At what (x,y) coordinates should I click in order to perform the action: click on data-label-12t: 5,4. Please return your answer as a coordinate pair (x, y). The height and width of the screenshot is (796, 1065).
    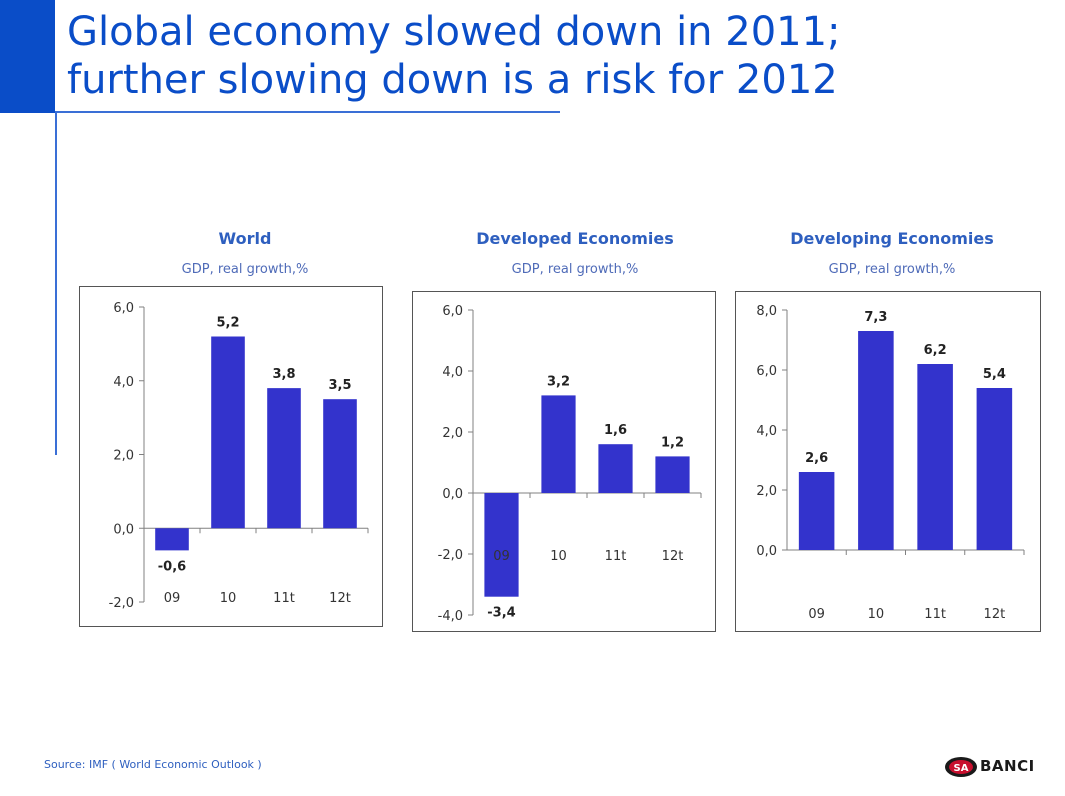
    Looking at the image, I should click on (994, 374).